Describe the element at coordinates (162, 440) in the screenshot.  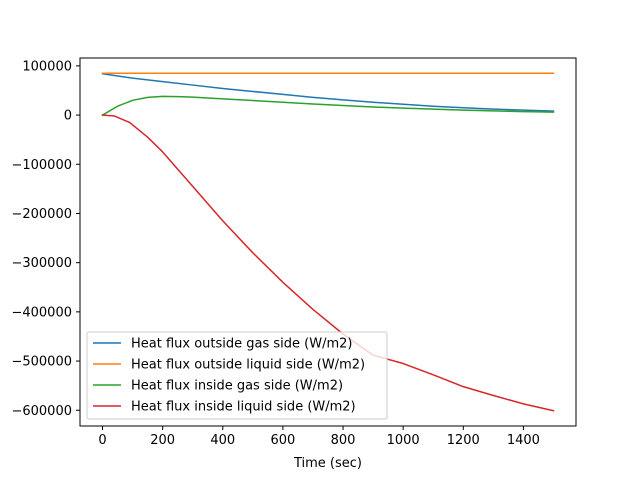
I see `x-tick-label-1: 200` at that location.